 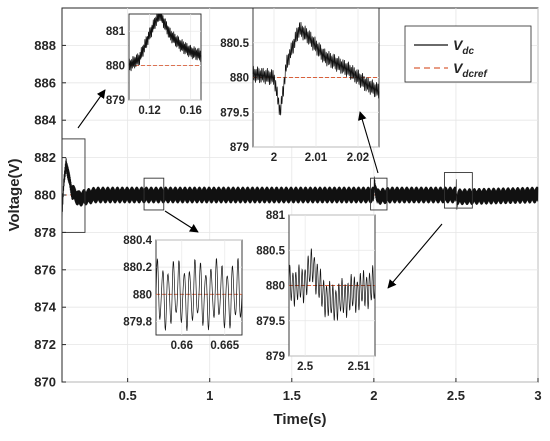 What do you see at coordinates (45, 120) in the screenshot?
I see `y-tick-label: 884` at bounding box center [45, 120].